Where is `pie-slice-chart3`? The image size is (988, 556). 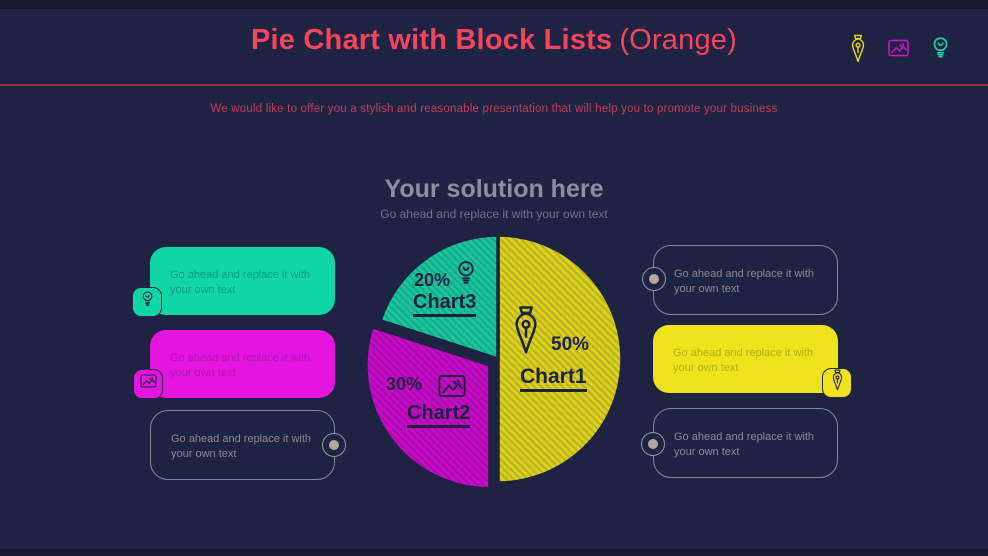 pie-slice-chart3 is located at coordinates (439, 297).